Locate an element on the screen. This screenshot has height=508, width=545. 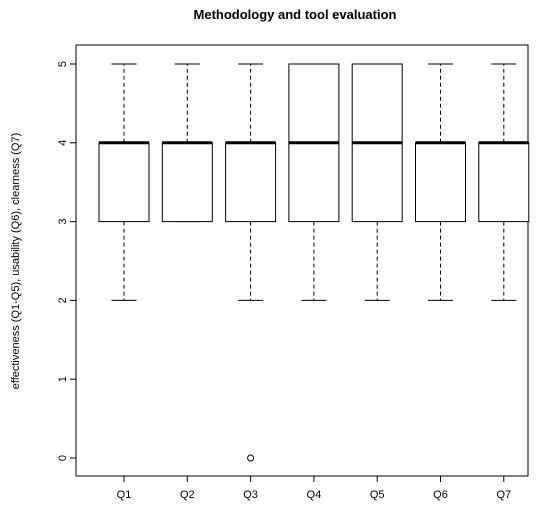
x-axis: Q1 Q2 Q3 Q4 Q5 Q6 Q7 is located at coordinates (314, 488).